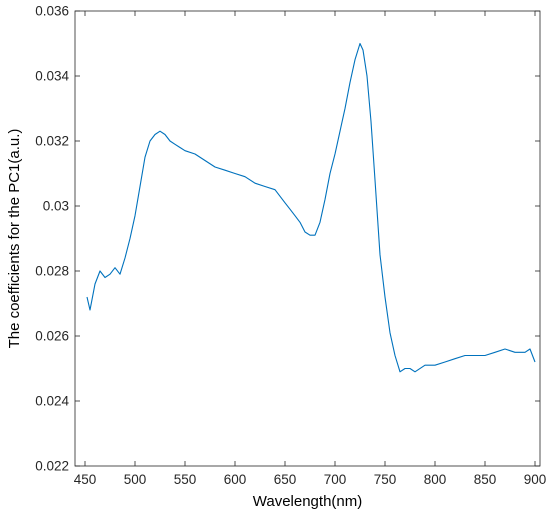  Describe the element at coordinates (52, 11) in the screenshot. I see `y-tick-label: 0.036` at that location.